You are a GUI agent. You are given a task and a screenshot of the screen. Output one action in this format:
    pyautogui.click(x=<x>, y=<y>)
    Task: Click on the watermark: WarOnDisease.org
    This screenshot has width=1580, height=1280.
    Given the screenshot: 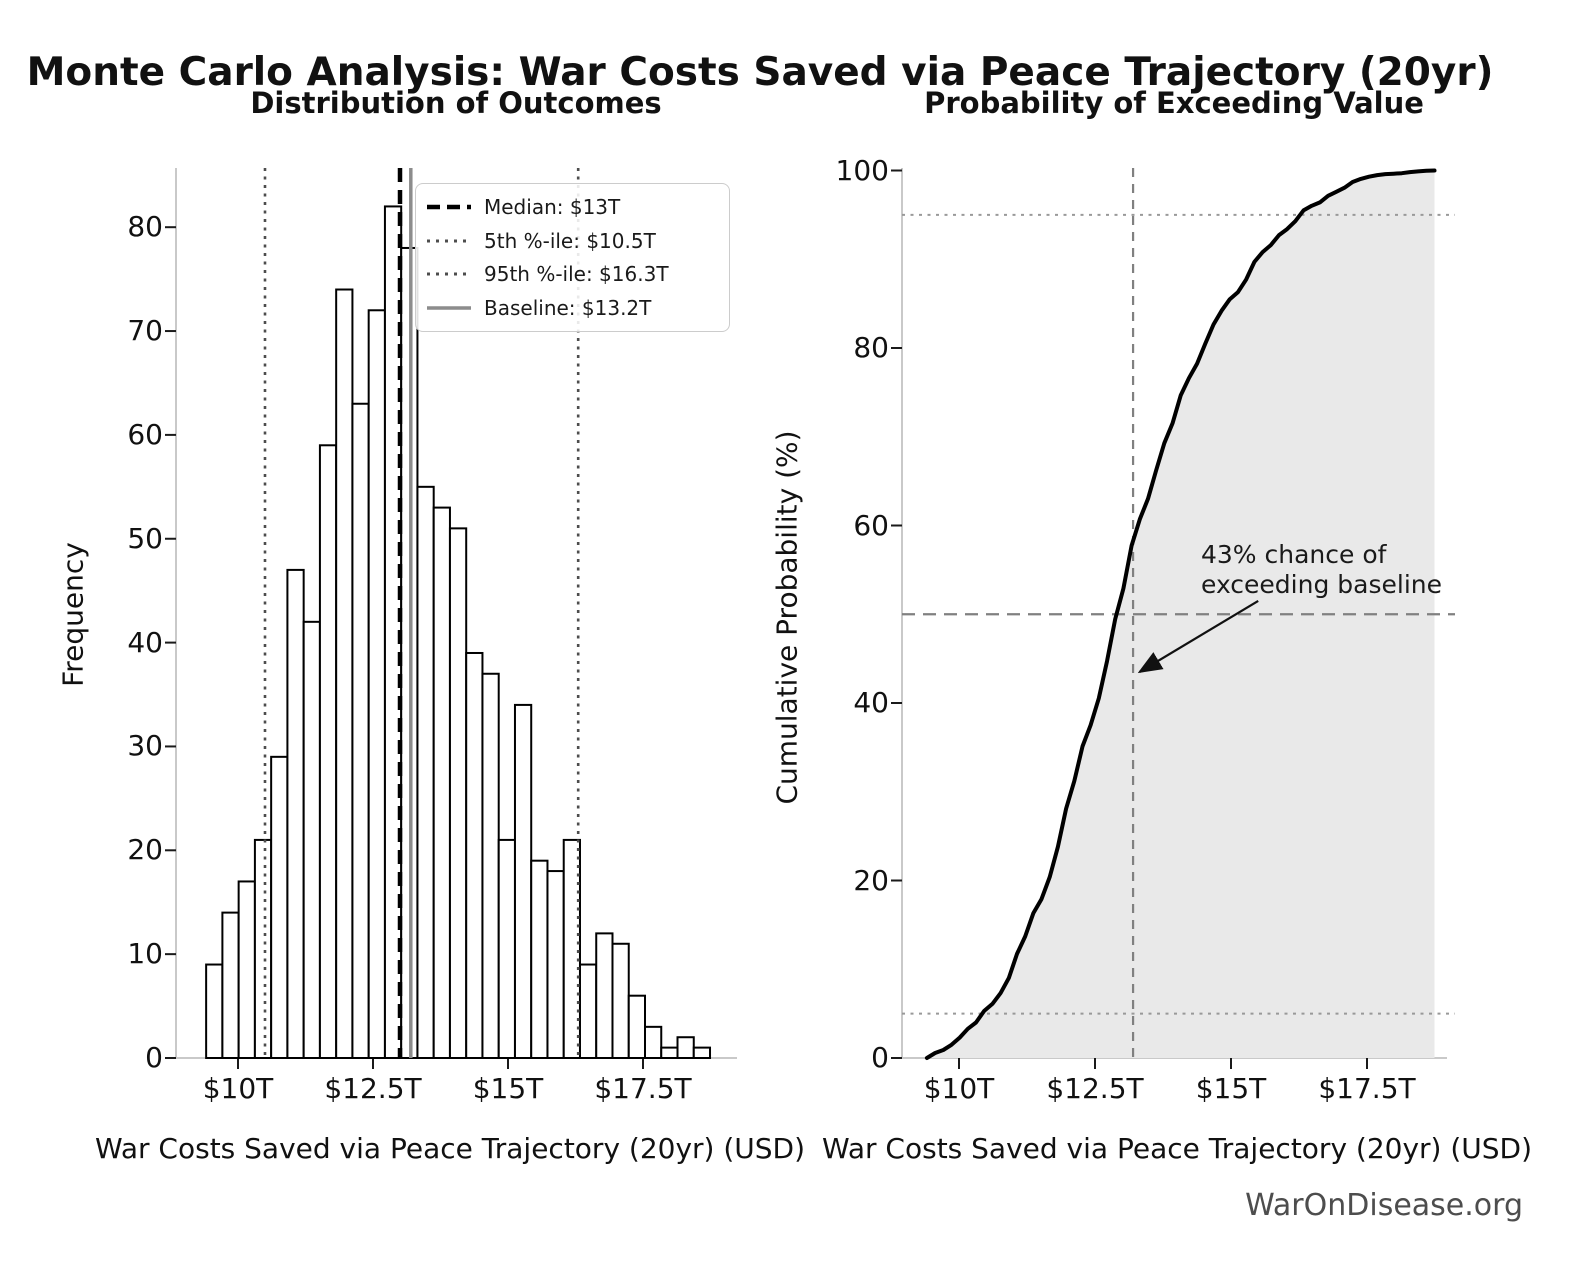 What is the action you would take?
    pyautogui.click(x=1384, y=1205)
    